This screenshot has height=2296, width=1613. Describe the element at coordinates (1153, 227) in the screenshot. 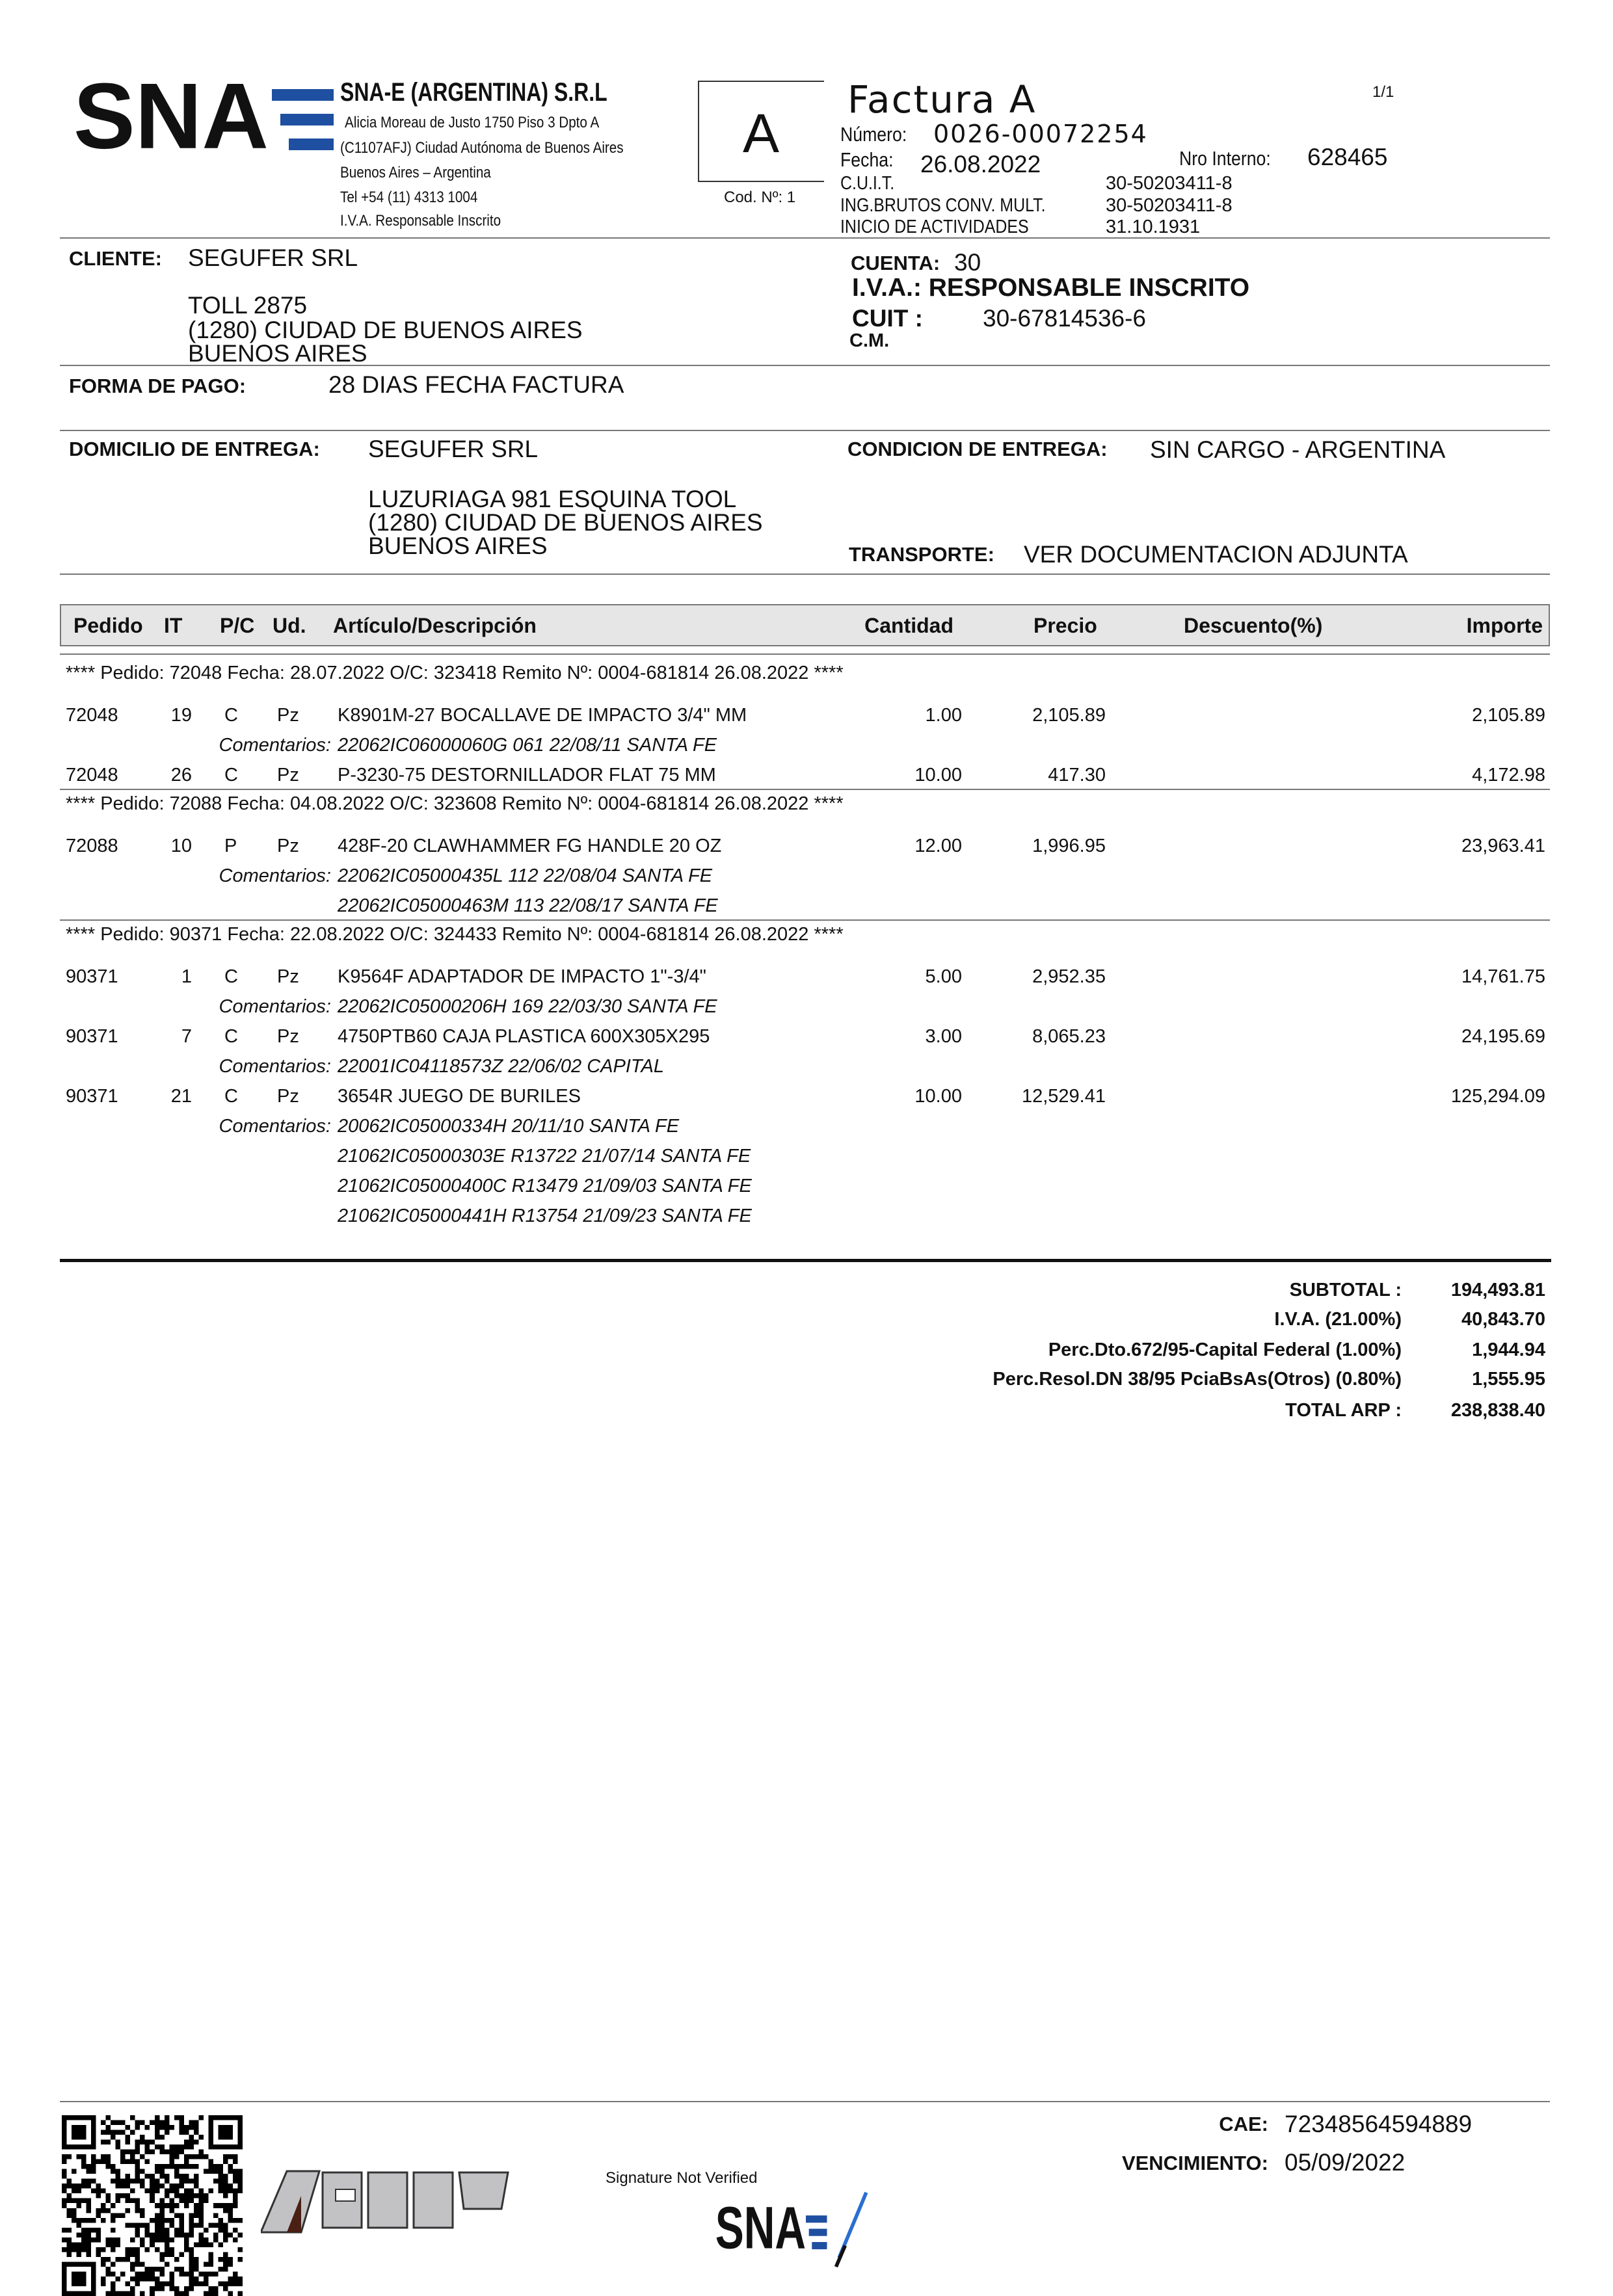

I see `inicio-value: 31.10.1931` at that location.